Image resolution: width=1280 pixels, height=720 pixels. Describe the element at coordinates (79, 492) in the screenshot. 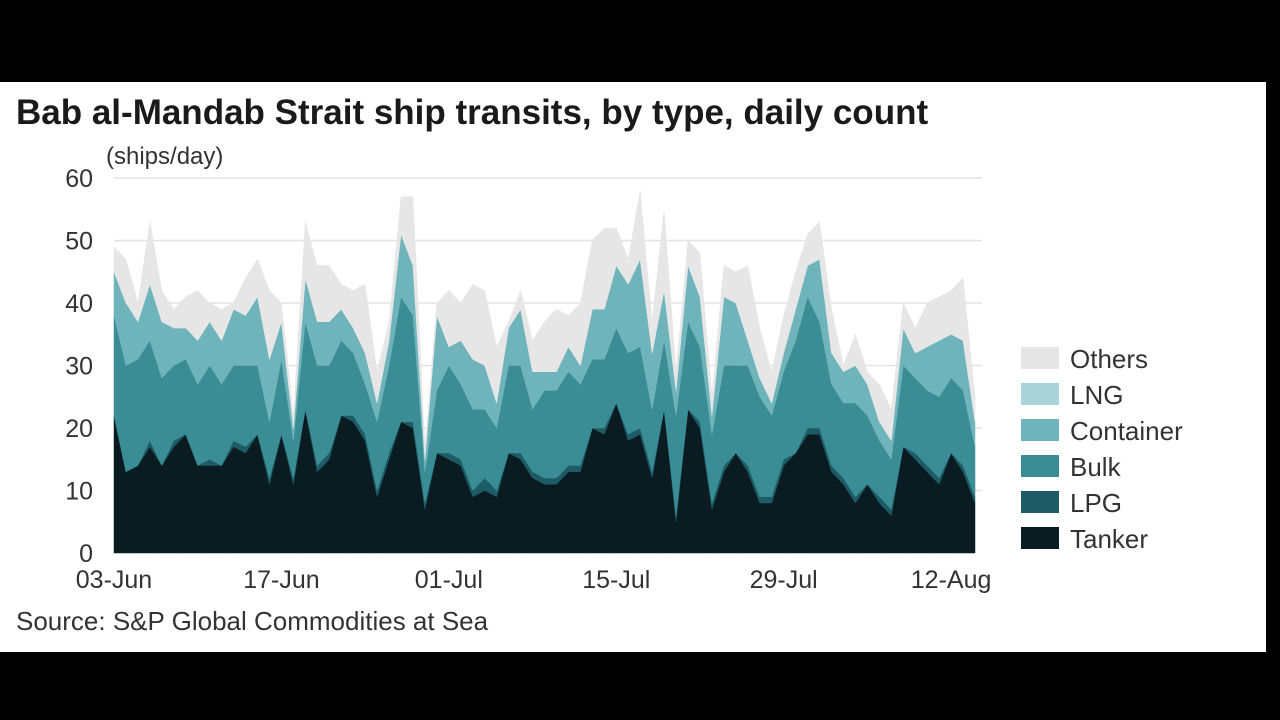

I see `y-tick-label: 10` at that location.